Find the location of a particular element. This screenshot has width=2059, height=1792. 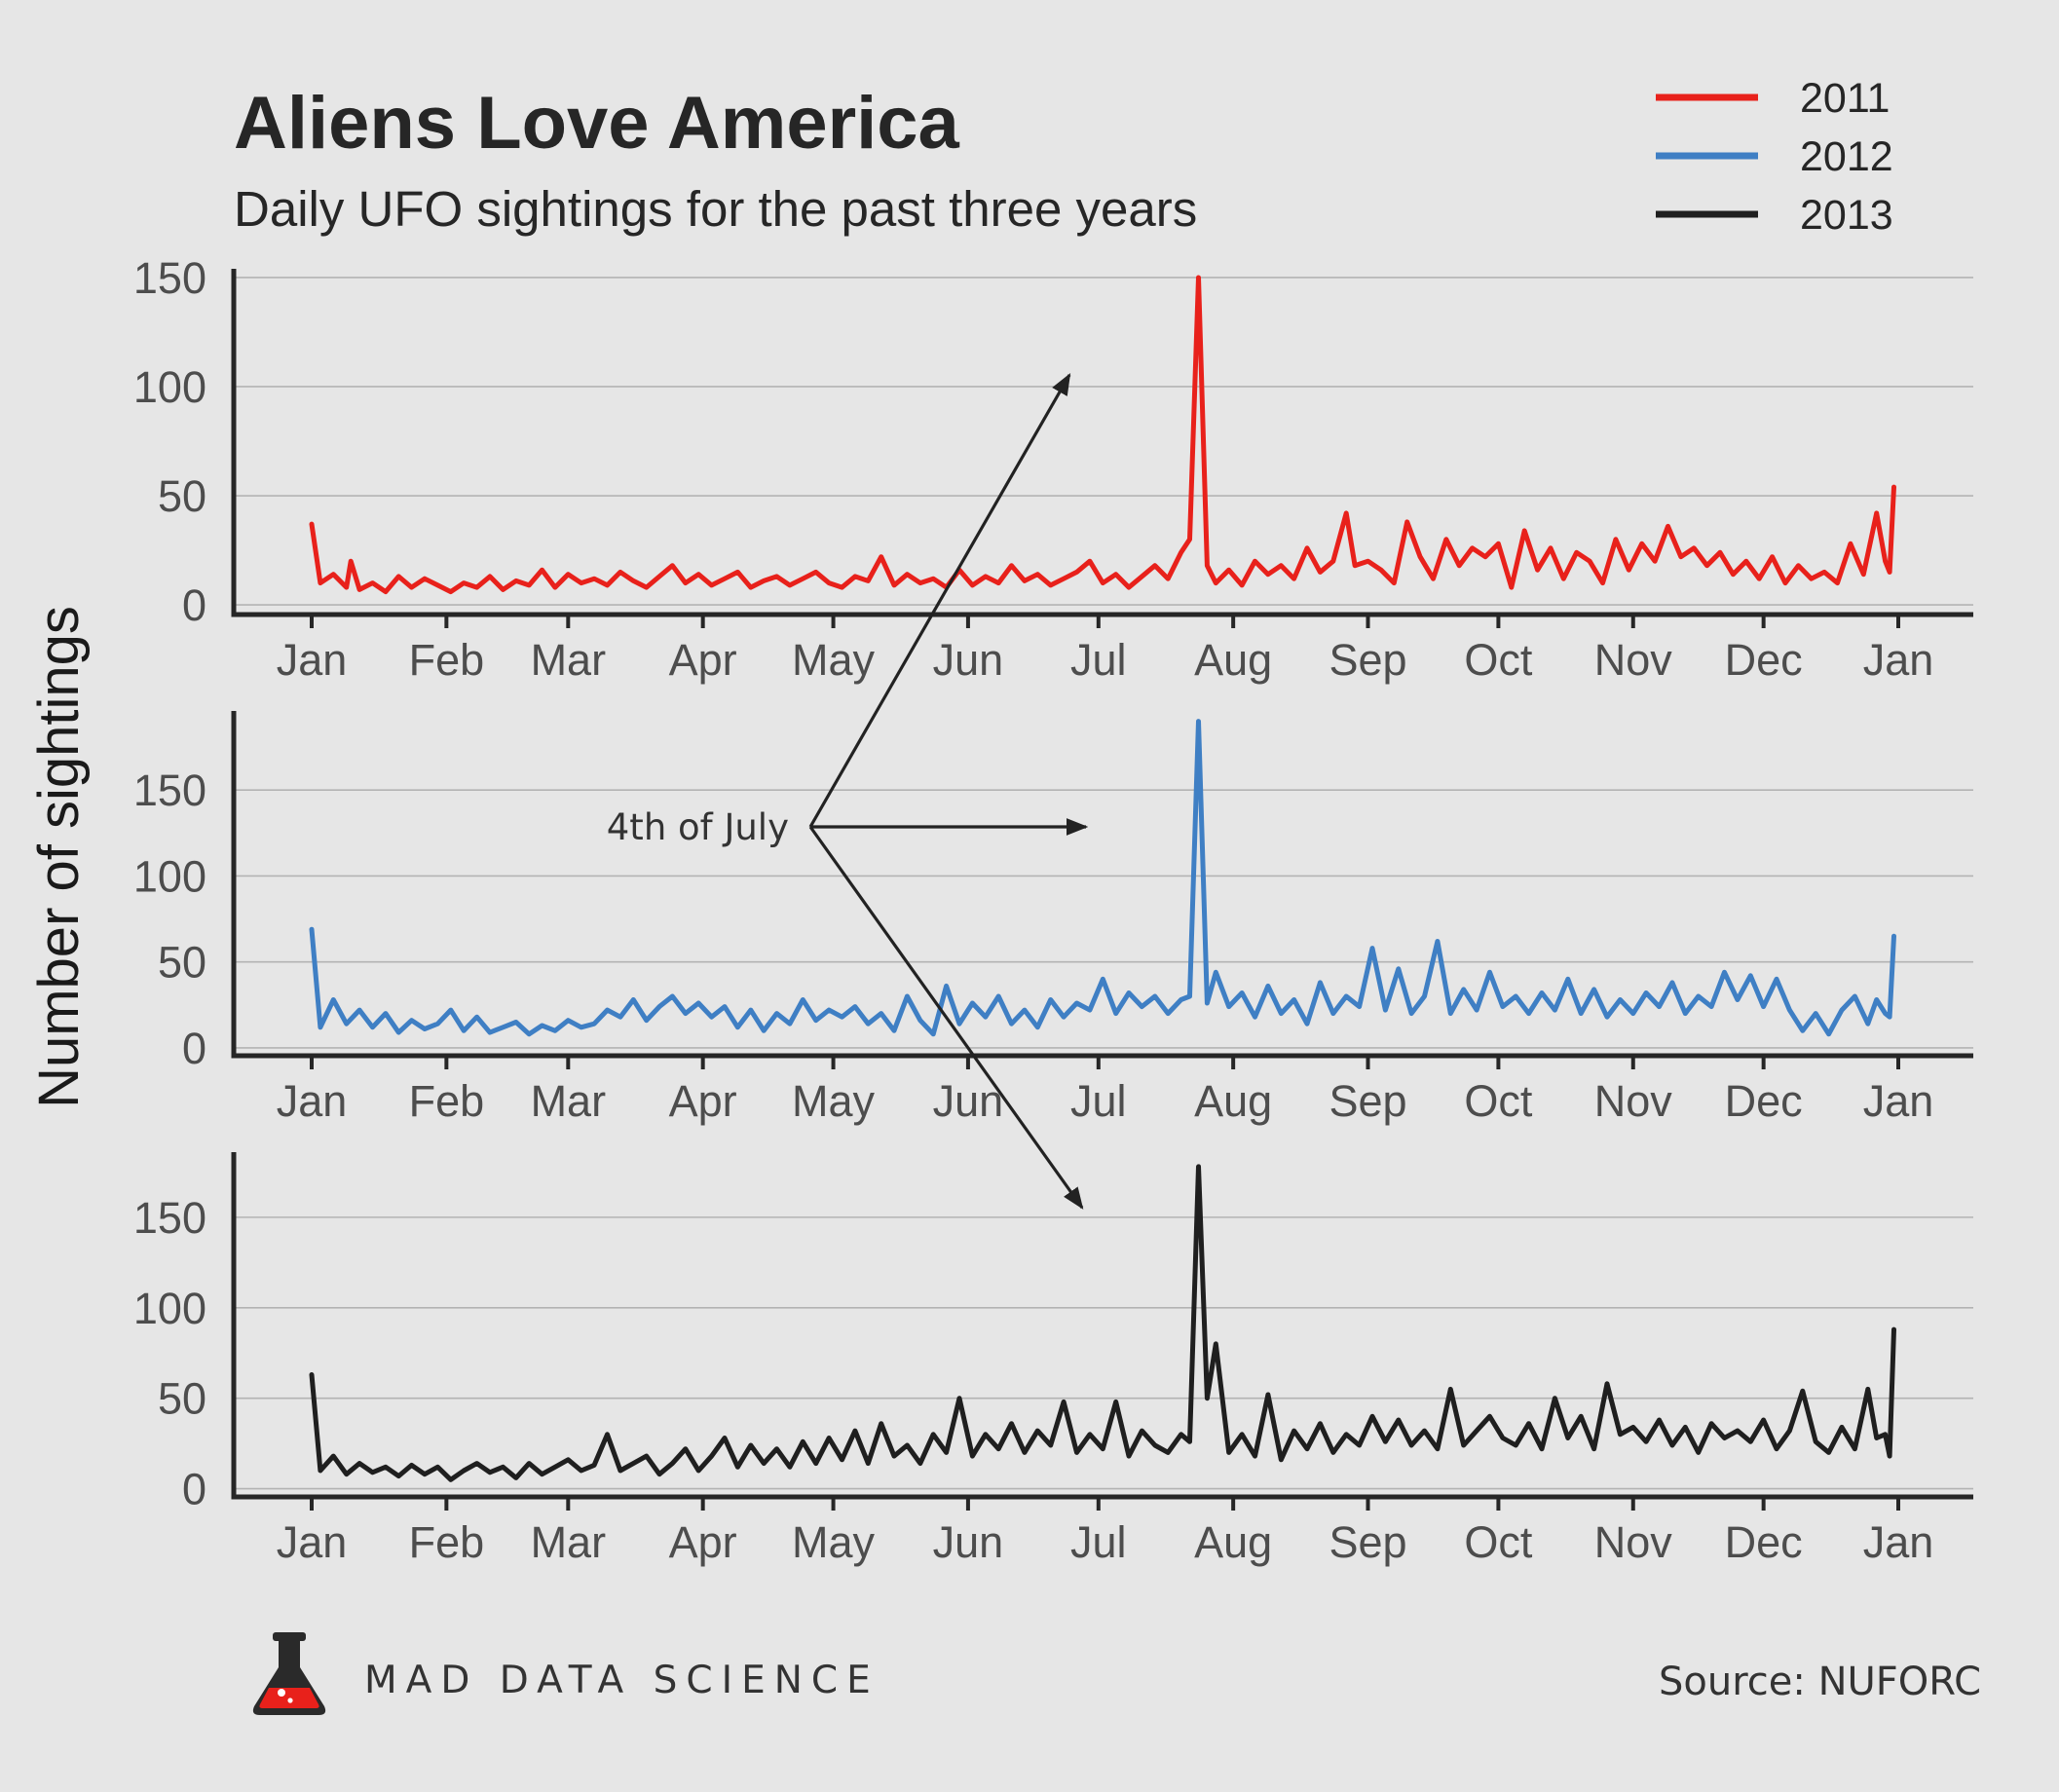

brand-name: MAD DATA SCIENCE is located at coordinates (622, 1680).